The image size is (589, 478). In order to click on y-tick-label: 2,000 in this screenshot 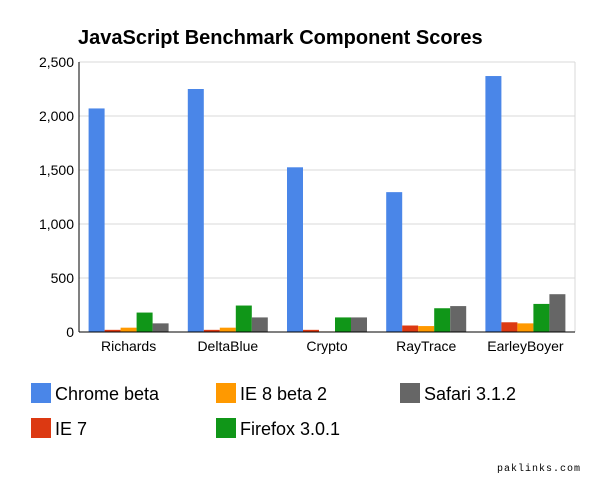, I will do `click(56, 116)`.